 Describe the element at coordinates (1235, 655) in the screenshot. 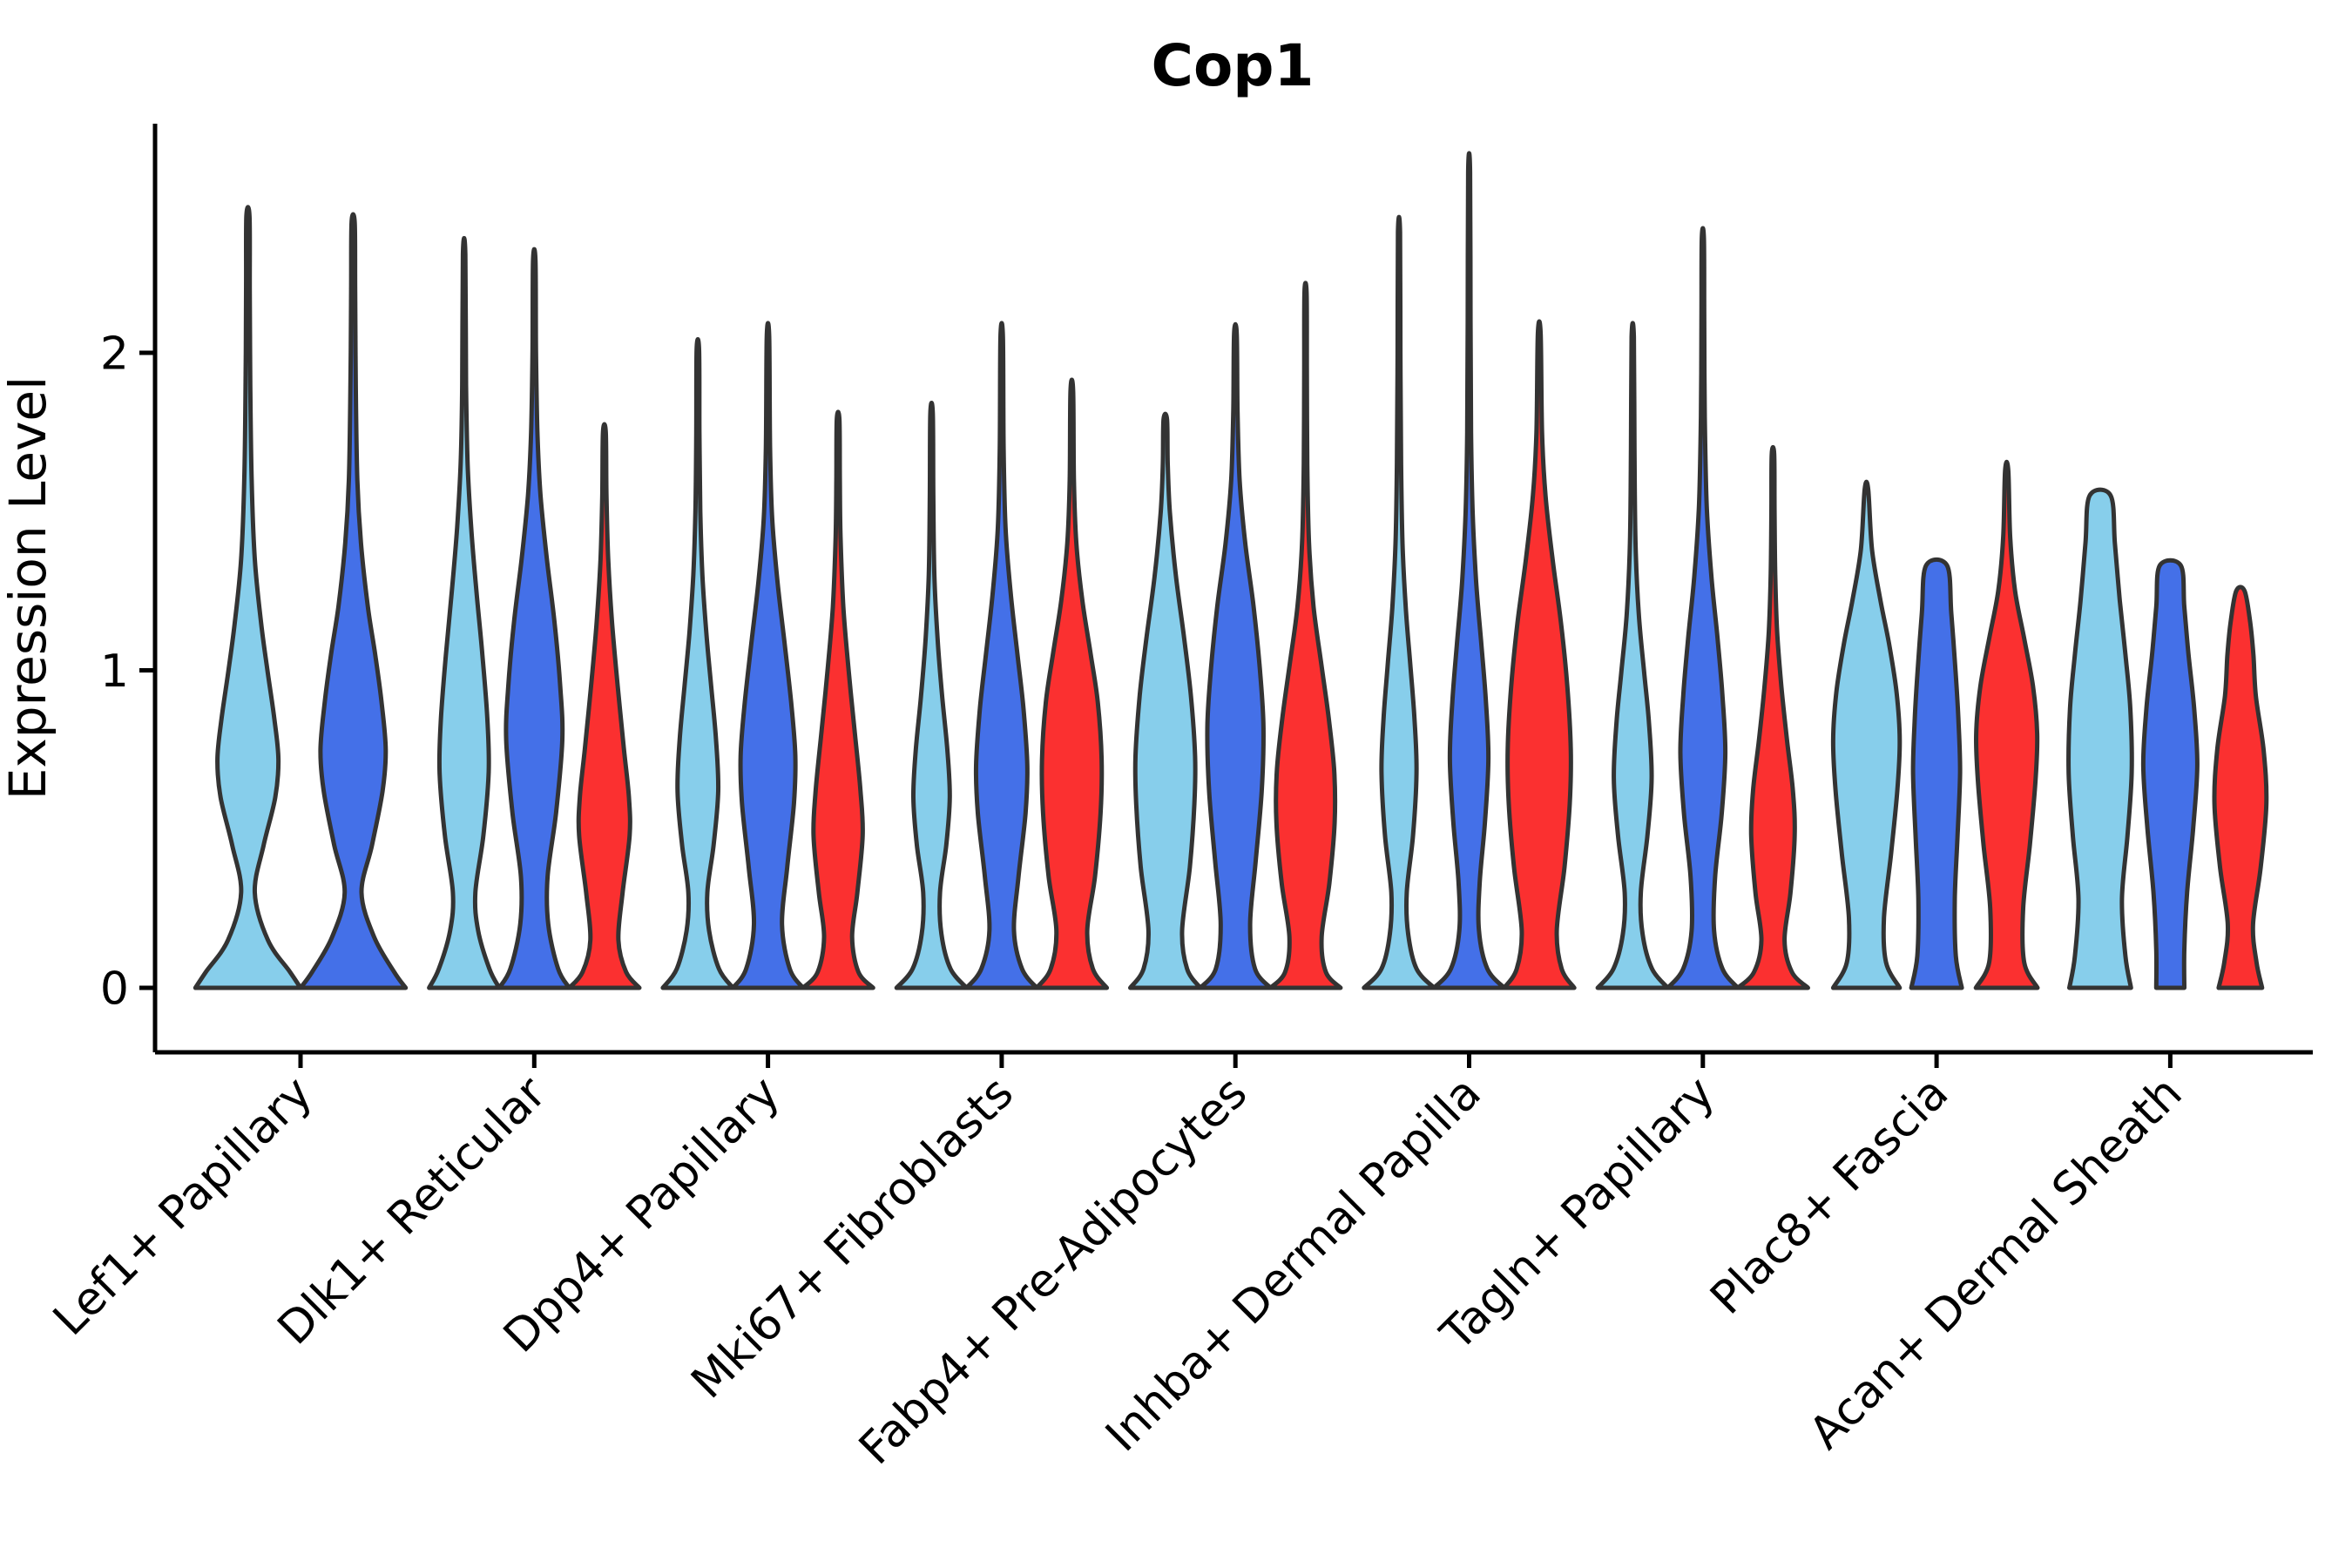

I see `violin-4-royalblue` at that location.